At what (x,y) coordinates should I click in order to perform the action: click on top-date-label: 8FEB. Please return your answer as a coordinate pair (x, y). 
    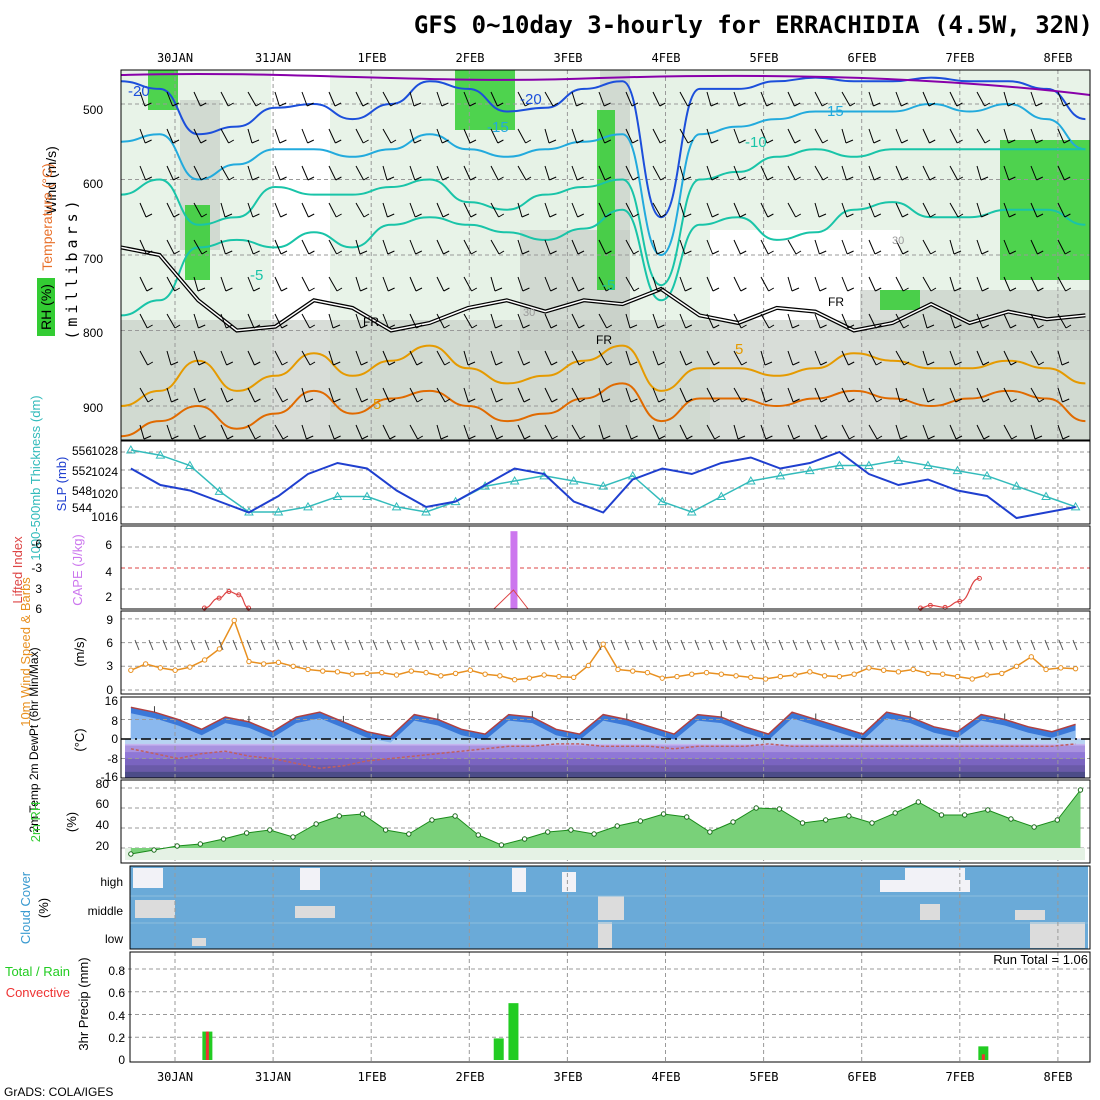
    Looking at the image, I should click on (1058, 58).